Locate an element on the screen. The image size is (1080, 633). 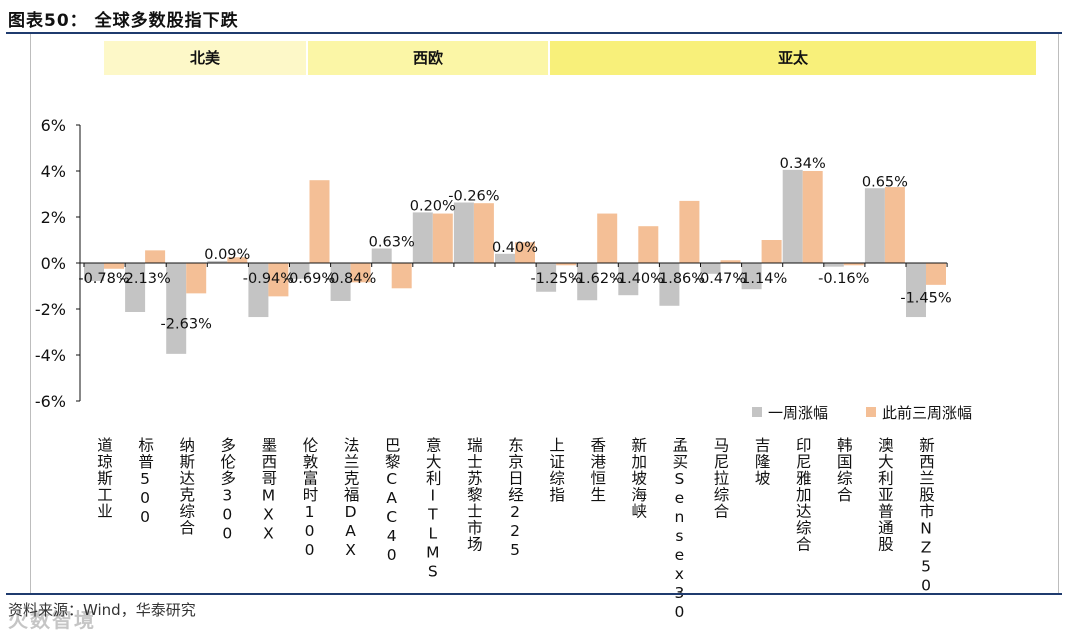
category-label: 马尼拉综合 is located at coordinates (721, 478).